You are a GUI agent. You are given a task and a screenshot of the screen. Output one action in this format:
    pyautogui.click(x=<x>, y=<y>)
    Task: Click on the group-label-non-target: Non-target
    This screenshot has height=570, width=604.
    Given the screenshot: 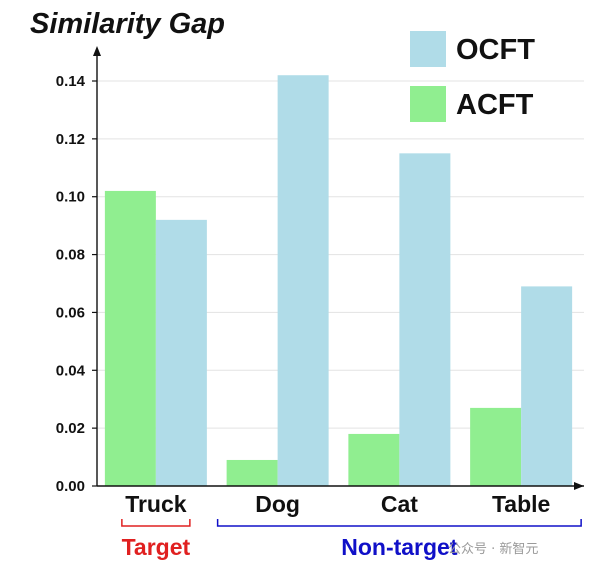 What is the action you would take?
    pyautogui.click(x=399, y=547)
    